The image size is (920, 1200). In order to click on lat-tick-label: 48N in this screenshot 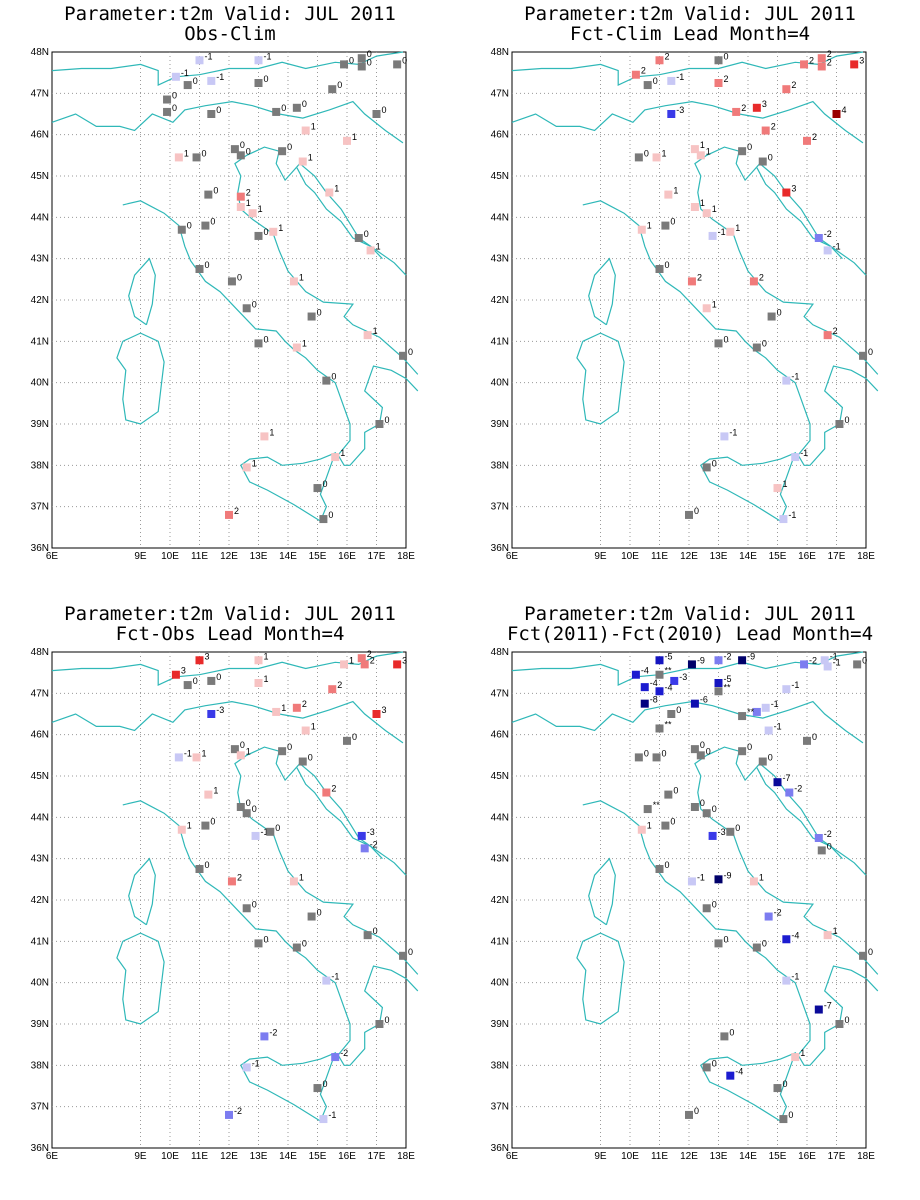, I will do `click(500, 52)`.